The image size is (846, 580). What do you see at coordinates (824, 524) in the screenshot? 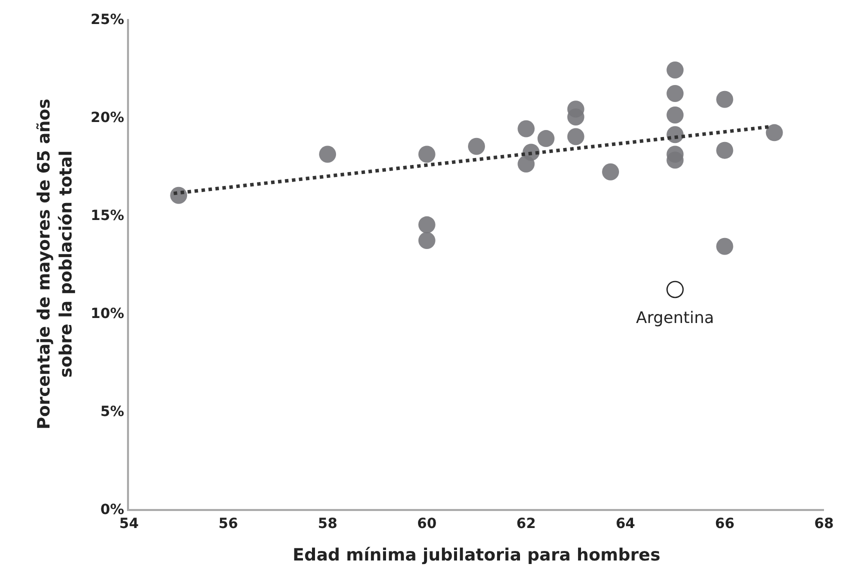
I see `x-tick-label: 68` at bounding box center [824, 524].